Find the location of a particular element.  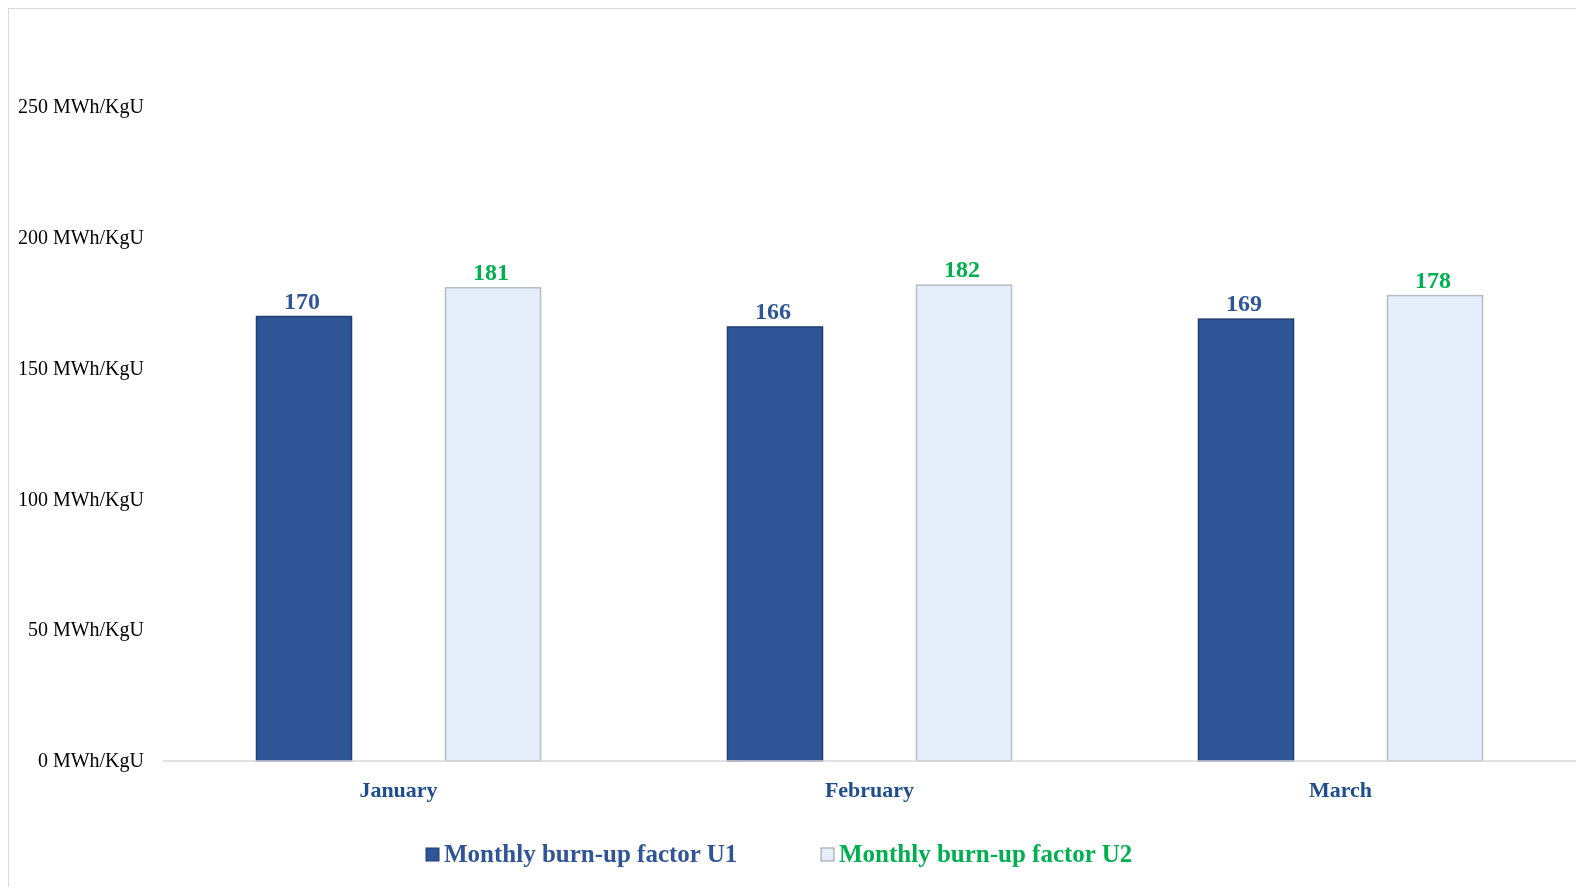

legend-label: Monthly burn-up factor U1 is located at coordinates (591, 853).